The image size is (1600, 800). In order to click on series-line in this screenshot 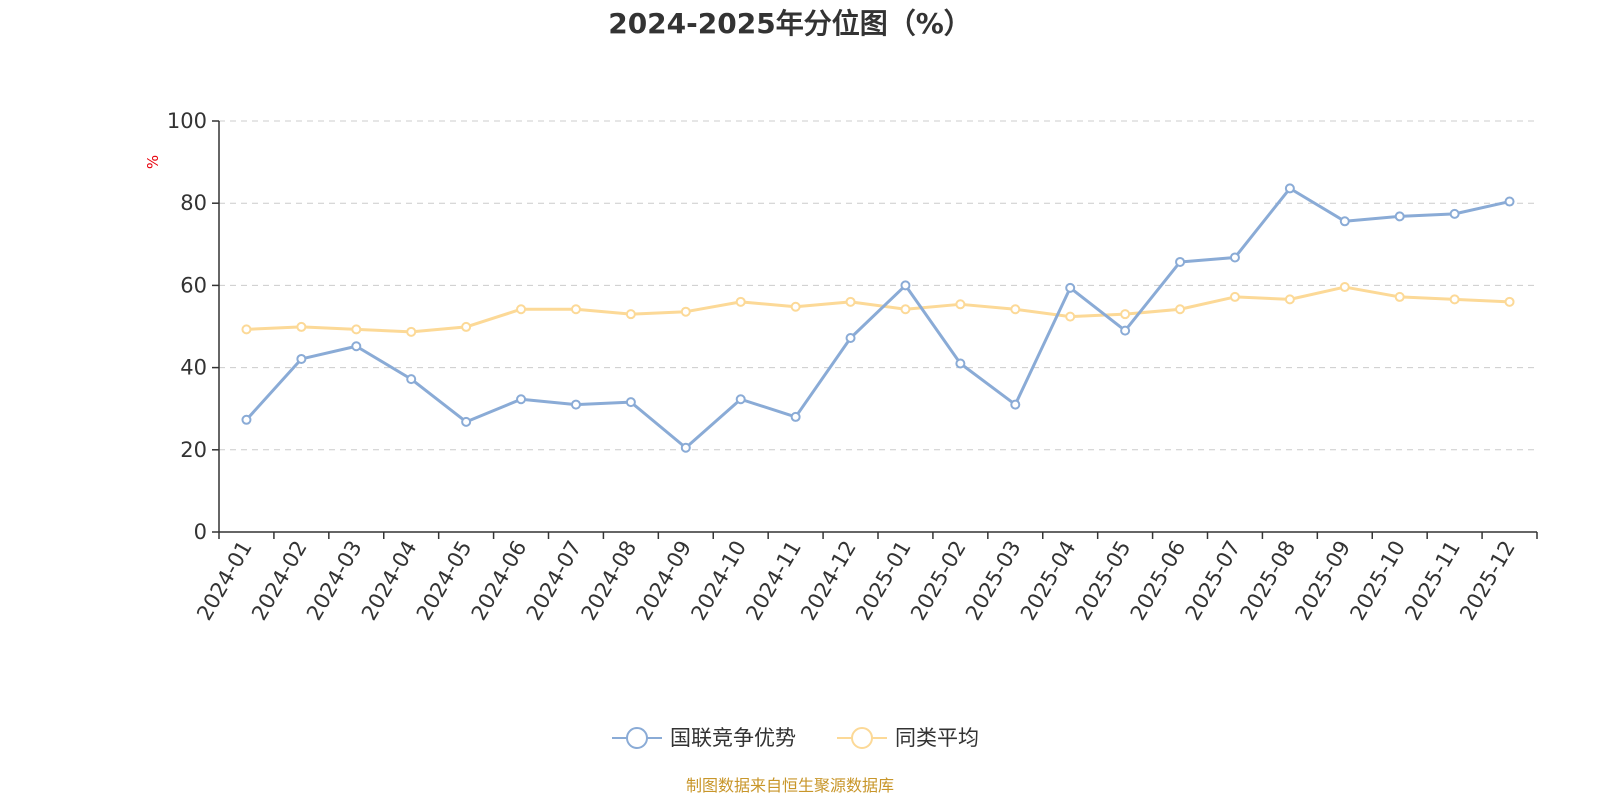, I will do `click(878, 309)`.